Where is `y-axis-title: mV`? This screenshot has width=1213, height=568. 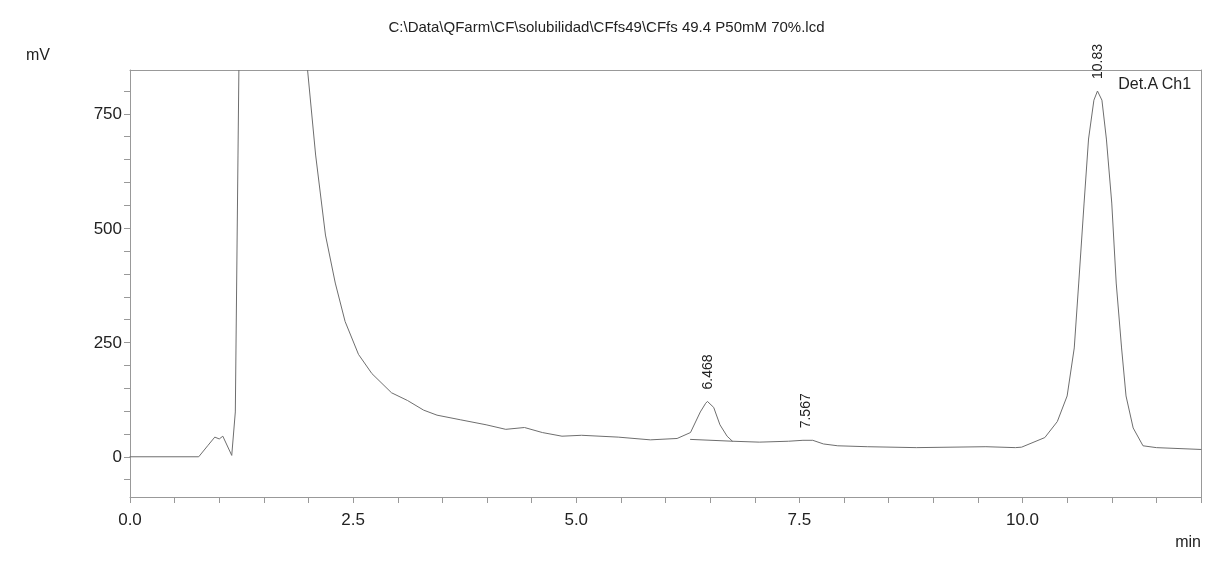 y-axis-title: mV is located at coordinates (38, 54).